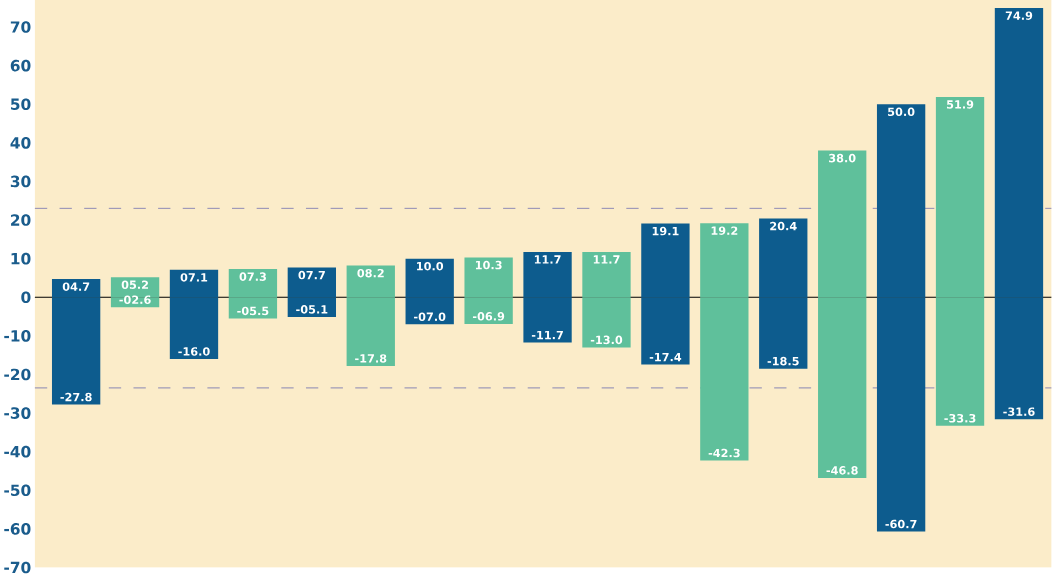 The image size is (1052, 577). I want to click on data-label: -13.0, so click(606, 340).